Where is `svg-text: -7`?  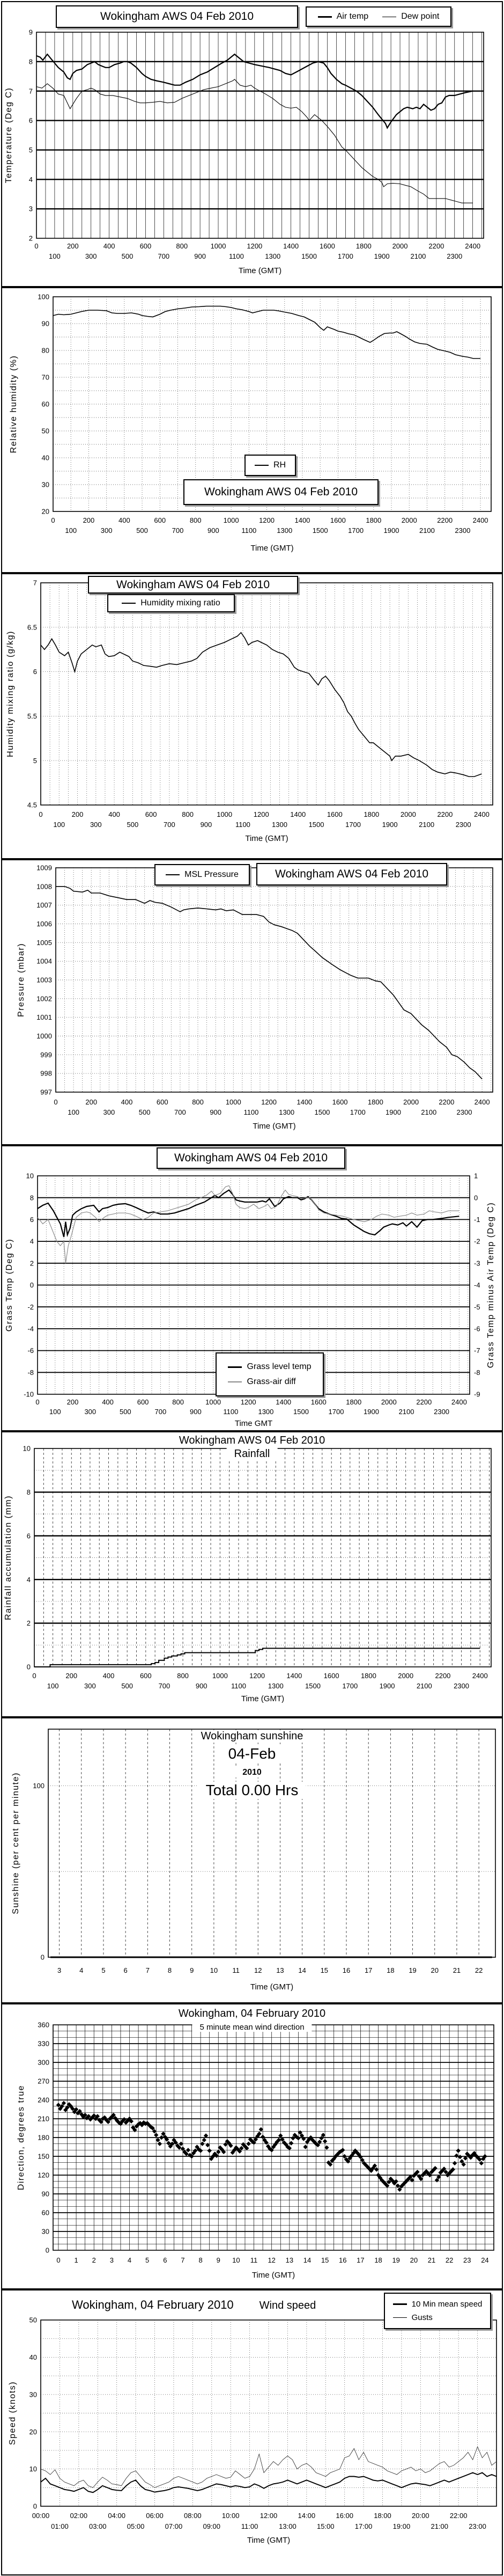 svg-text: -7 is located at coordinates (477, 1350).